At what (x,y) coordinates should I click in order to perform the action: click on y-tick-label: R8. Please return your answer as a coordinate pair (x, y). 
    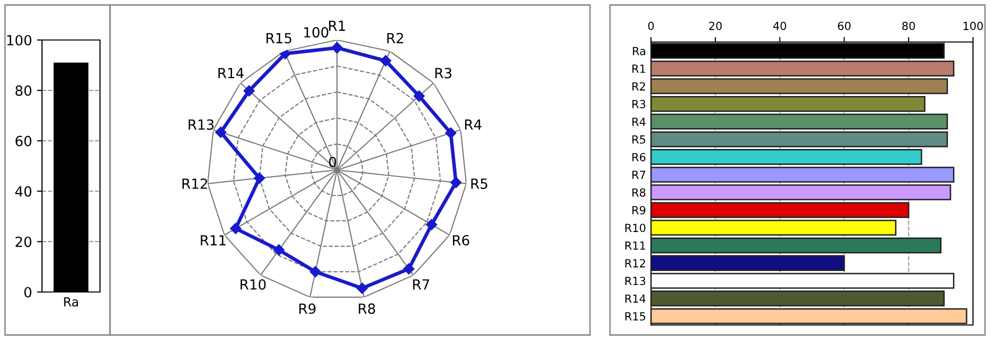
    Looking at the image, I should click on (639, 192).